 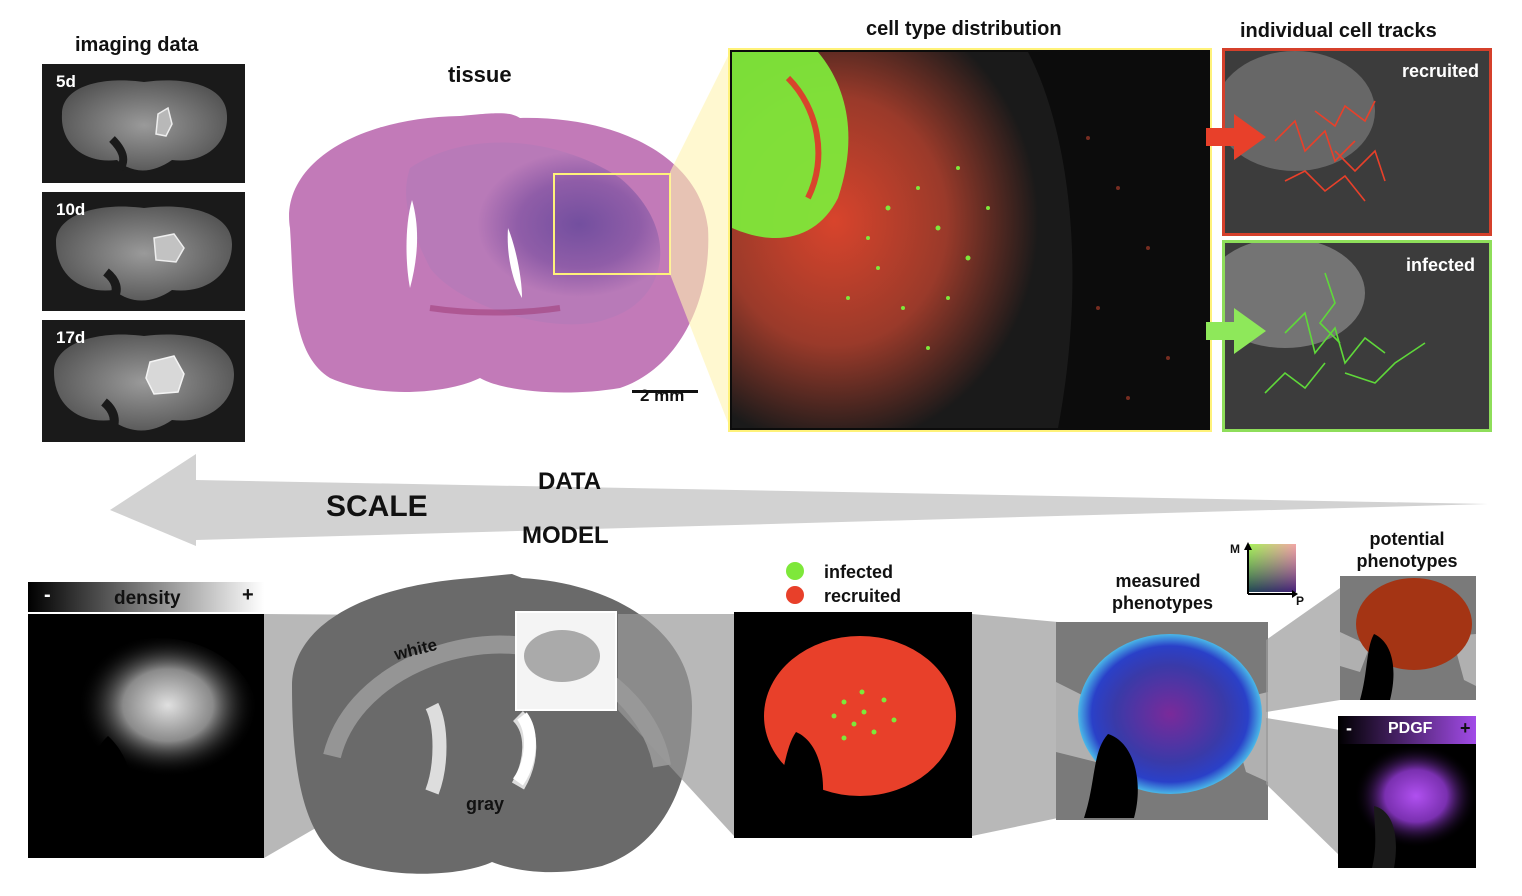 What do you see at coordinates (1408, 638) in the screenshot?
I see `potential-phenotypes-image` at bounding box center [1408, 638].